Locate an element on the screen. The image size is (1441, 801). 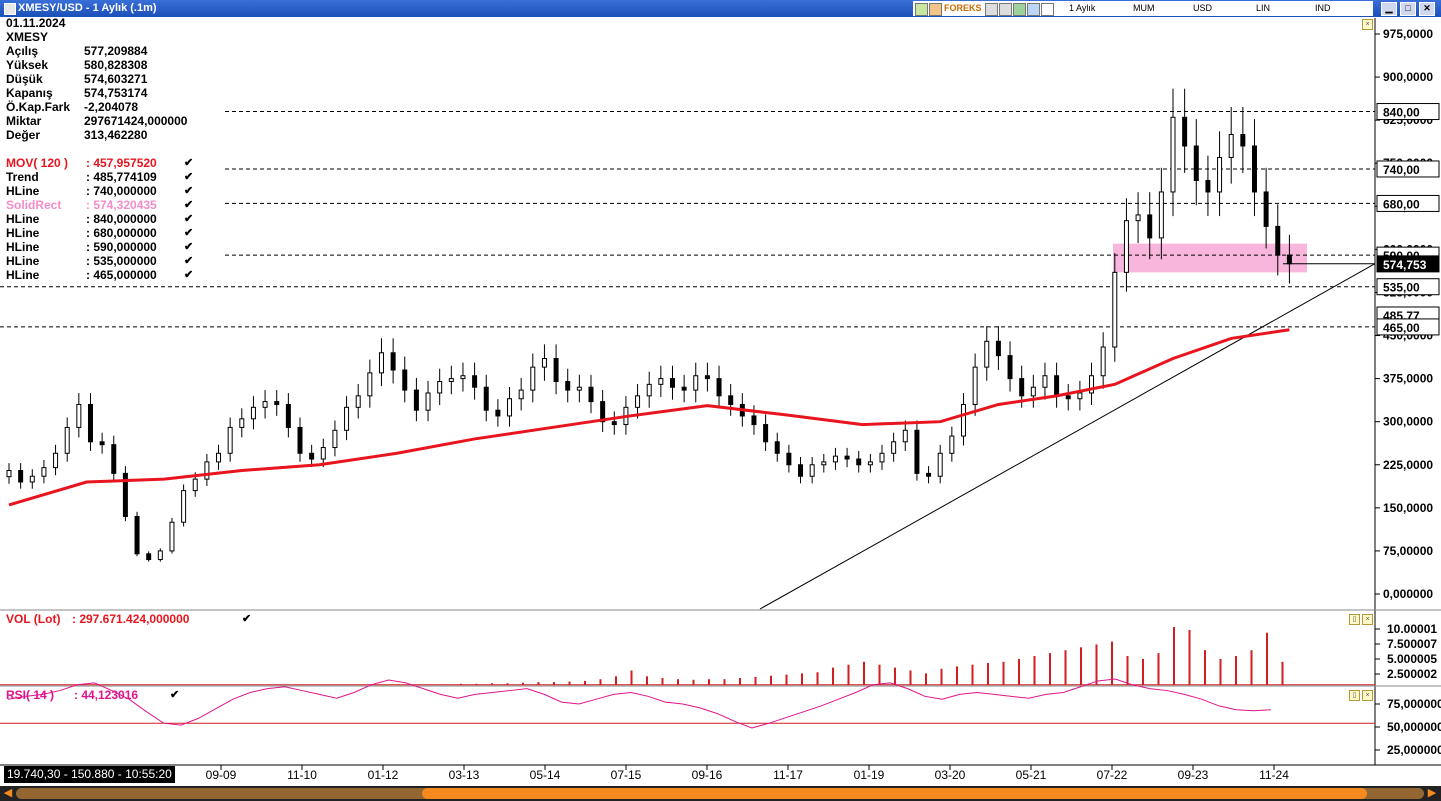
indicator-selector: IND is located at coordinates (1323, 8).